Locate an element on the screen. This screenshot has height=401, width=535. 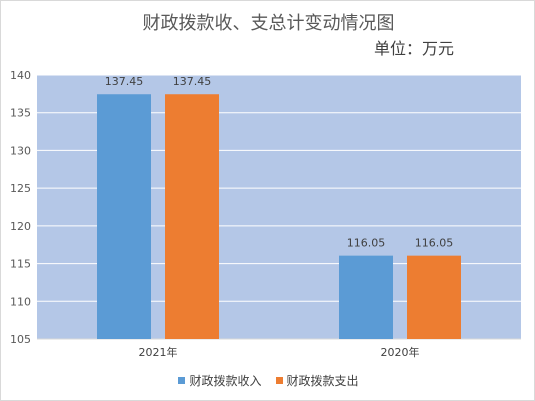
legend-item-expense: 财政拨款支出 is located at coordinates (317, 380).